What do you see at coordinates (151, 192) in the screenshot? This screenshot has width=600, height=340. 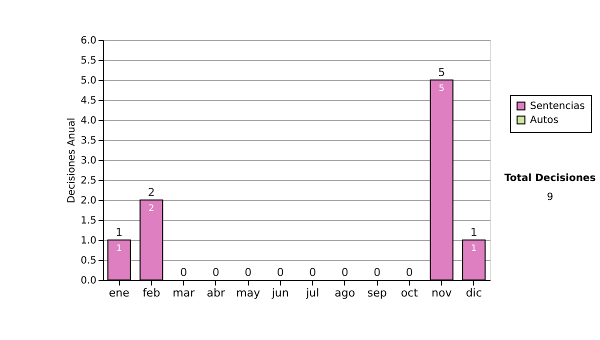 I see `total-label: 2` at bounding box center [151, 192].